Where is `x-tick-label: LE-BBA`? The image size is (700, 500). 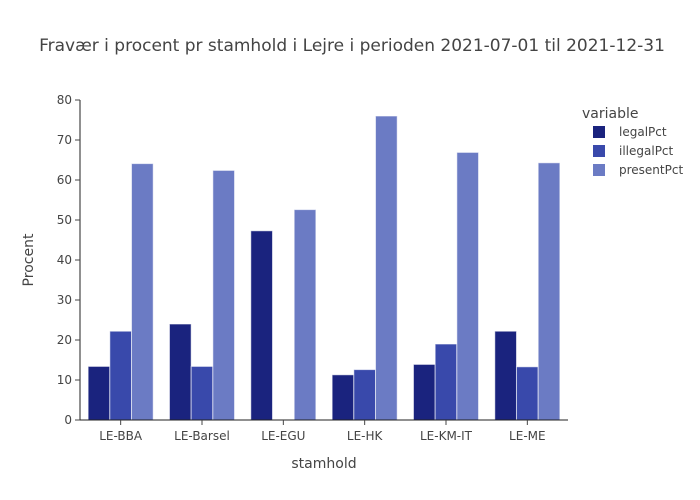
x-tick-label: LE-BBA is located at coordinates (121, 436).